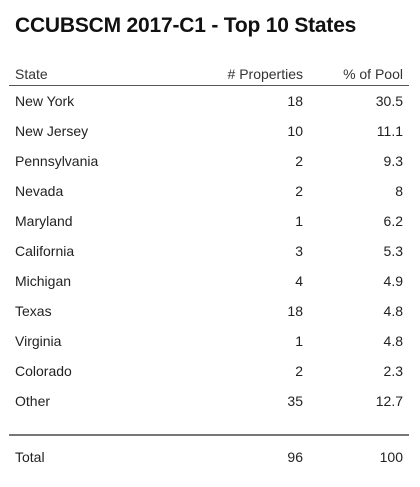 The width and height of the screenshot is (420, 487). What do you see at coordinates (393, 281) in the screenshot?
I see `pool-cell: 4.9` at bounding box center [393, 281].